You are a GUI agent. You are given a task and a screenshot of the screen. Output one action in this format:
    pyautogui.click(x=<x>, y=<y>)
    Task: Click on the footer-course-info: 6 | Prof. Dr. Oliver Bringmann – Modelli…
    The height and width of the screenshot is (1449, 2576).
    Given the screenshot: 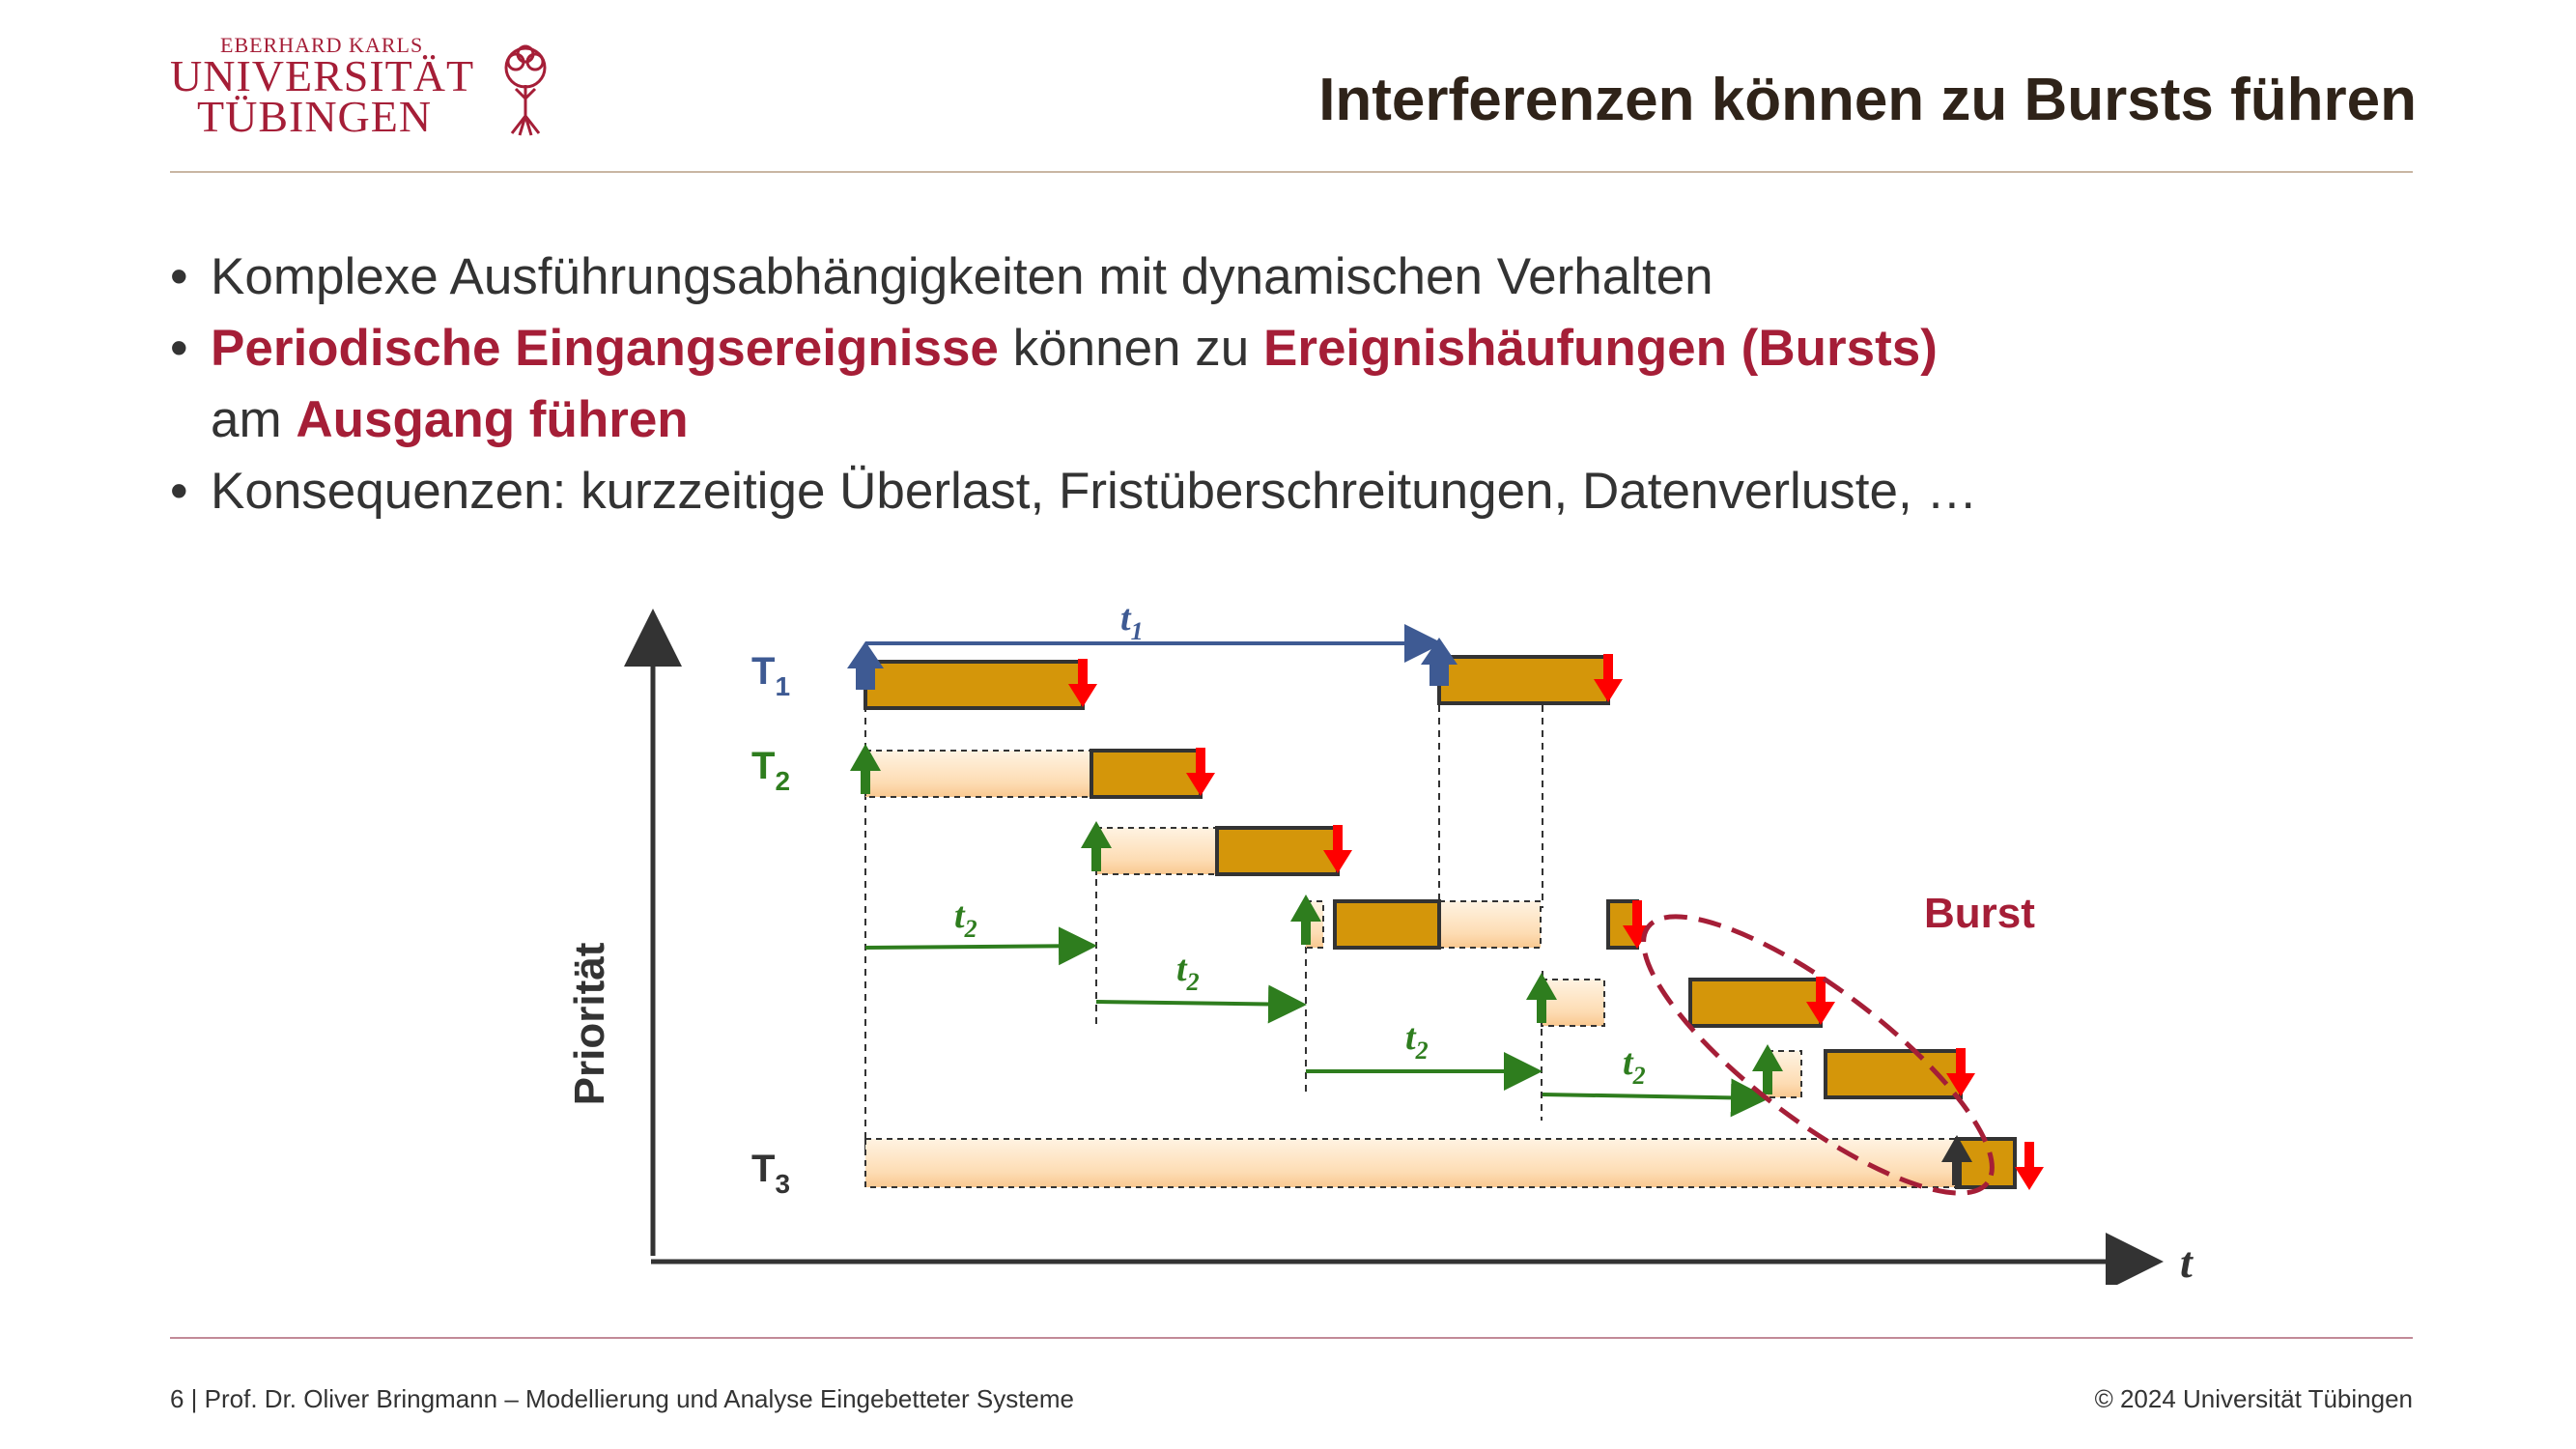 What is the action you would take?
    pyautogui.click(x=622, y=1398)
    